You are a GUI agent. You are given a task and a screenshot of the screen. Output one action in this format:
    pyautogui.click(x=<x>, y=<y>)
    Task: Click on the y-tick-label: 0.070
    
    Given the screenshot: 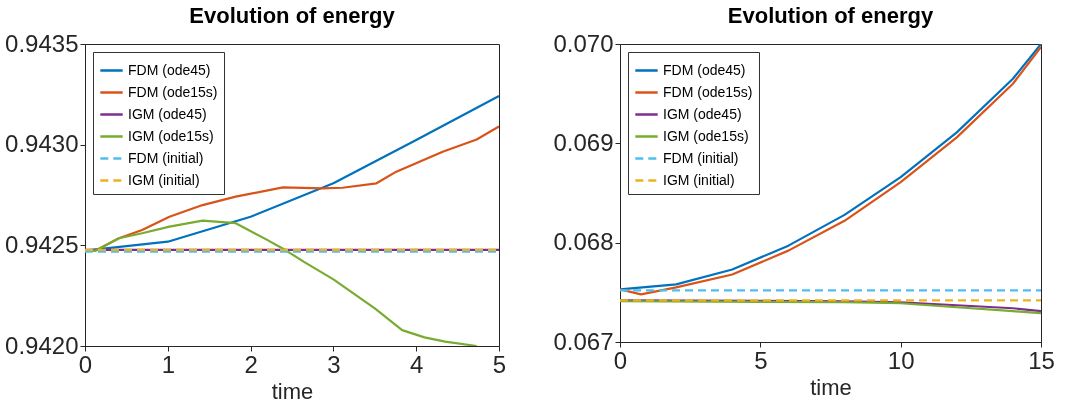 What is the action you would take?
    pyautogui.click(x=583, y=43)
    